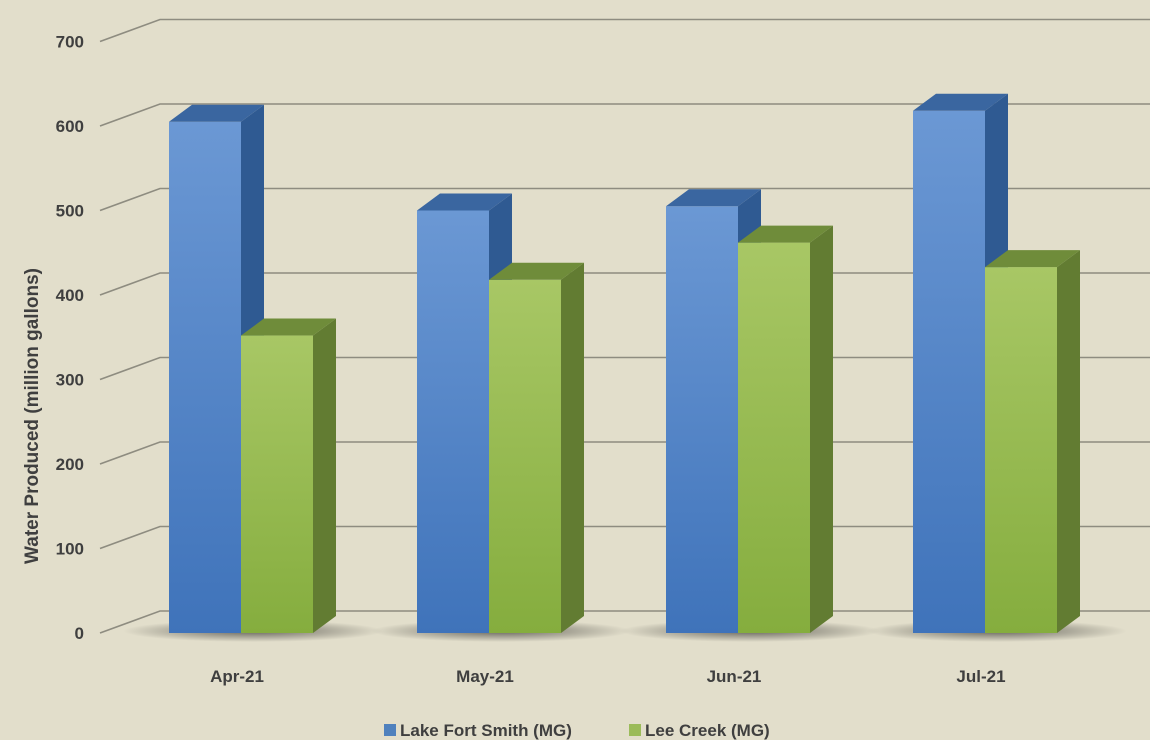 This screenshot has height=740, width=1150. Describe the element at coordinates (70, 464) in the screenshot. I see `y-tick-label: 200` at that location.